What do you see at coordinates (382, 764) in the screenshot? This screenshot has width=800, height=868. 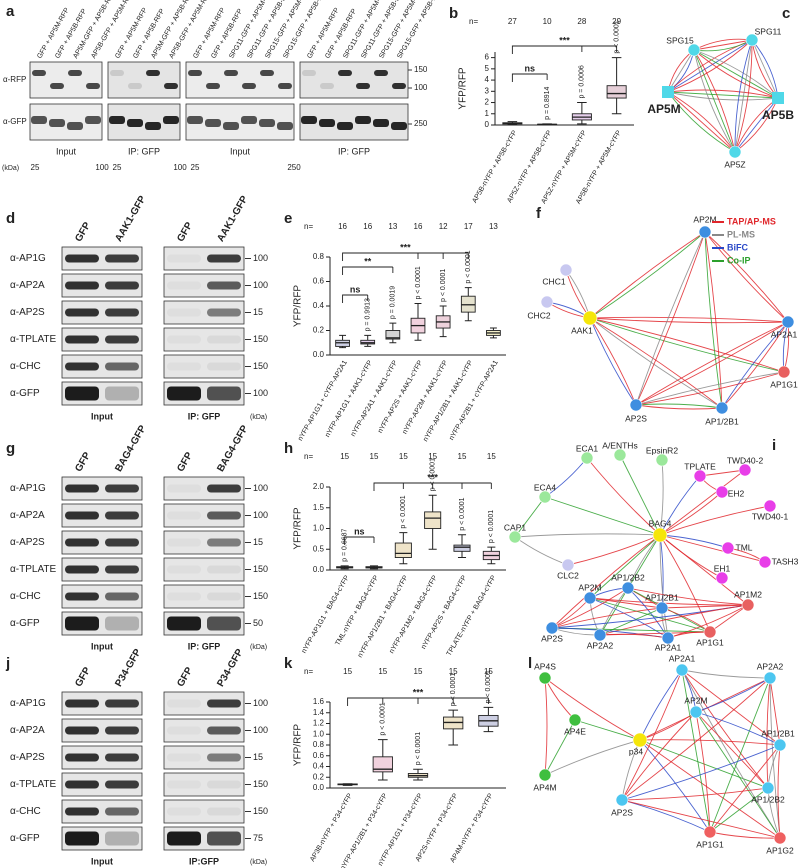 I see `box` at bounding box center [382, 764].